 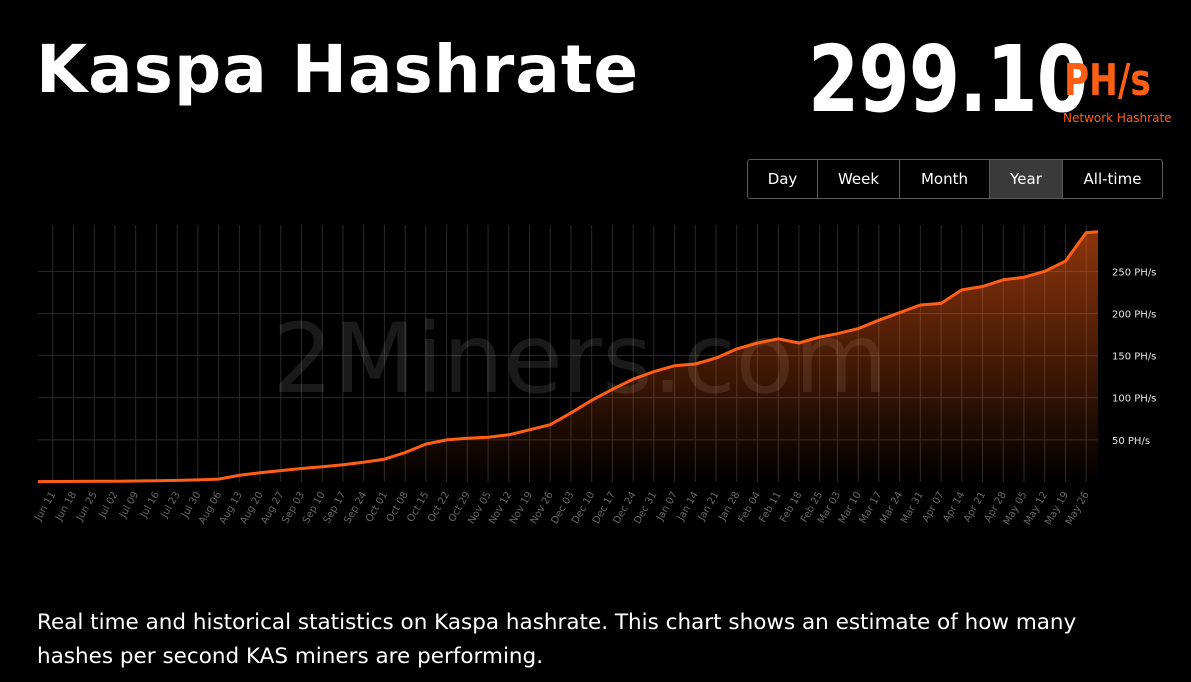 What do you see at coordinates (338, 69) in the screenshot?
I see `page-title: Kaspa Hashrate` at bounding box center [338, 69].